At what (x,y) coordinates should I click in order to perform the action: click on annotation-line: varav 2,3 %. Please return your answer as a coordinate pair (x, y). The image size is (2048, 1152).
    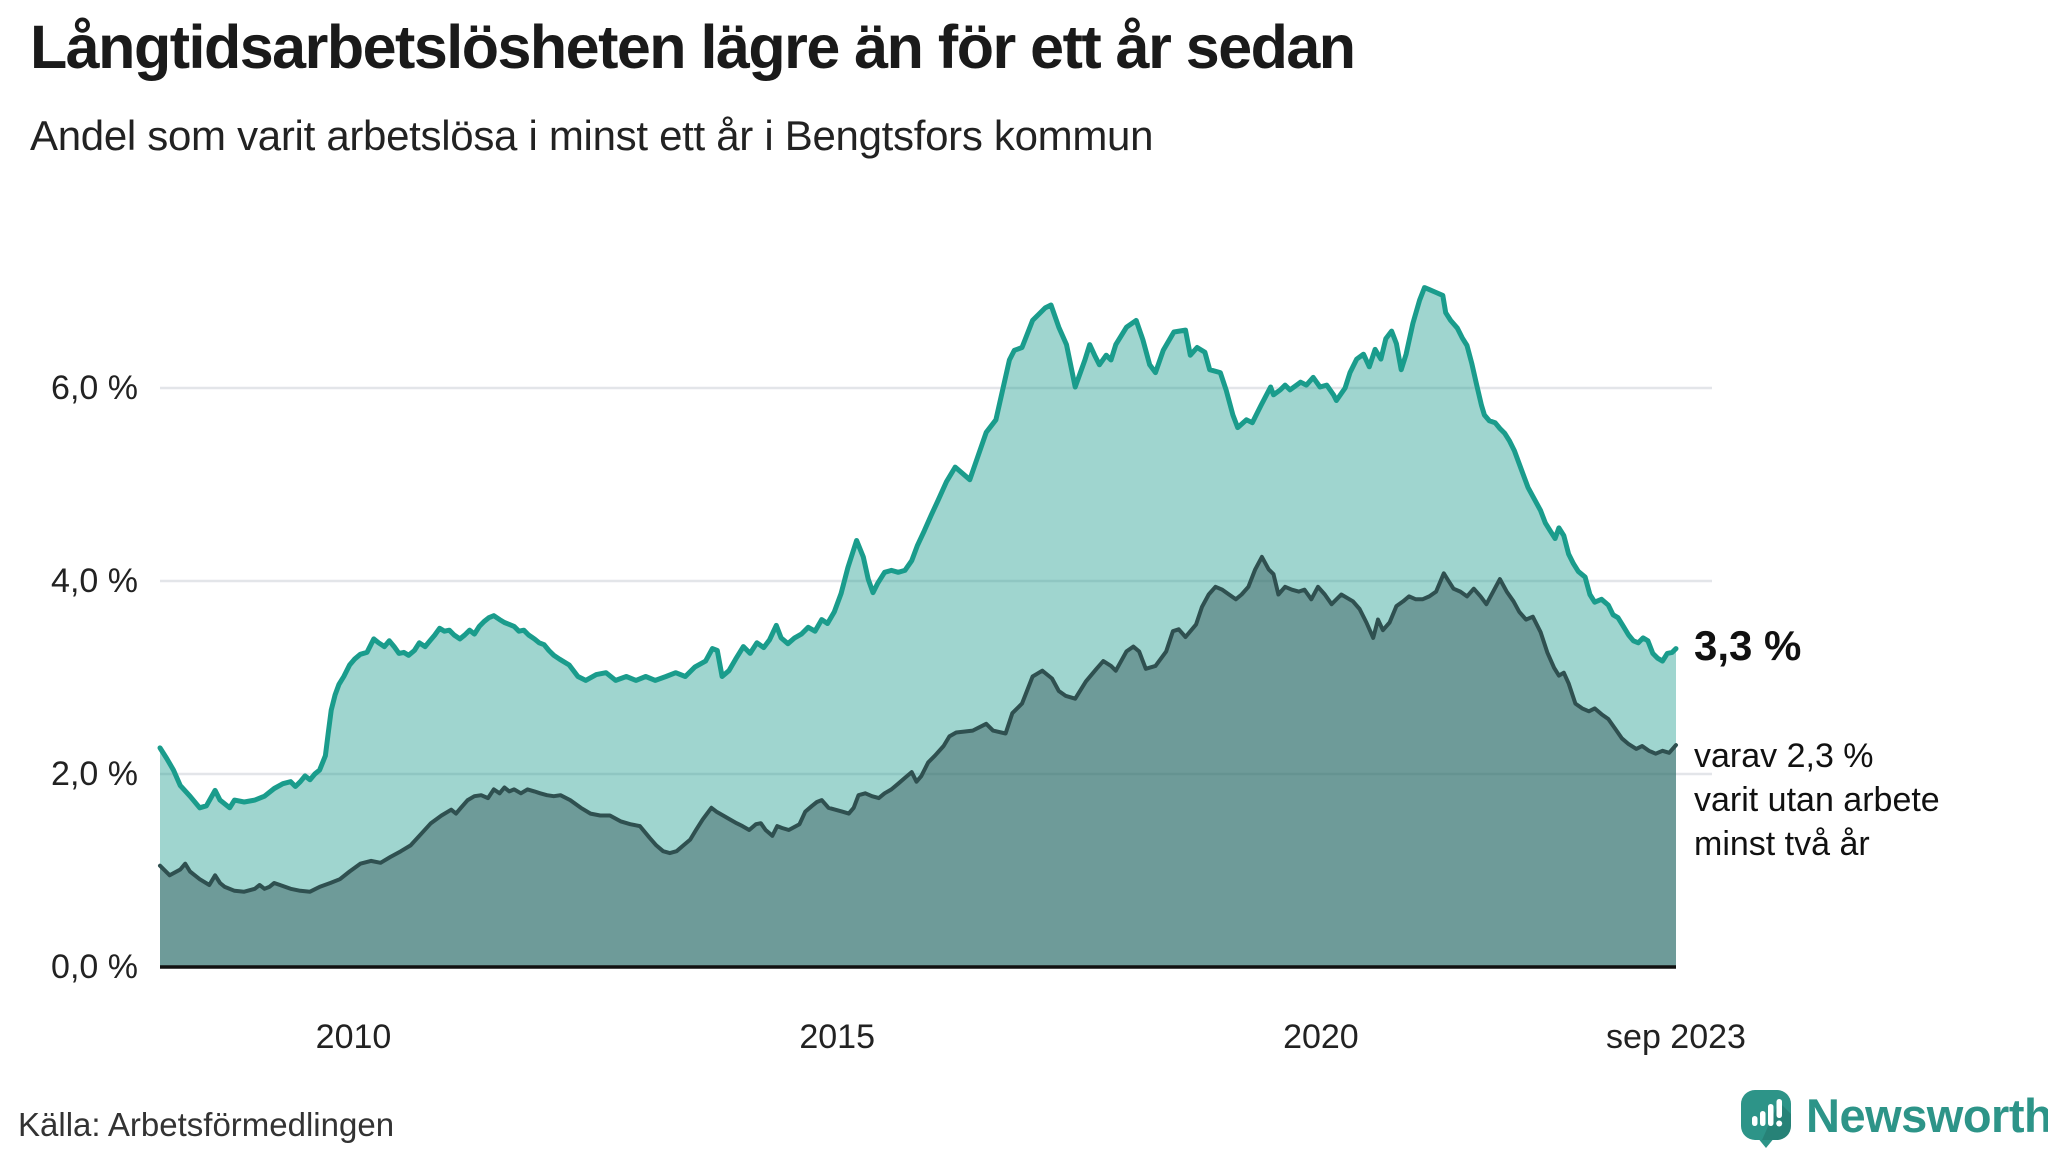
    Looking at the image, I should click on (1784, 756).